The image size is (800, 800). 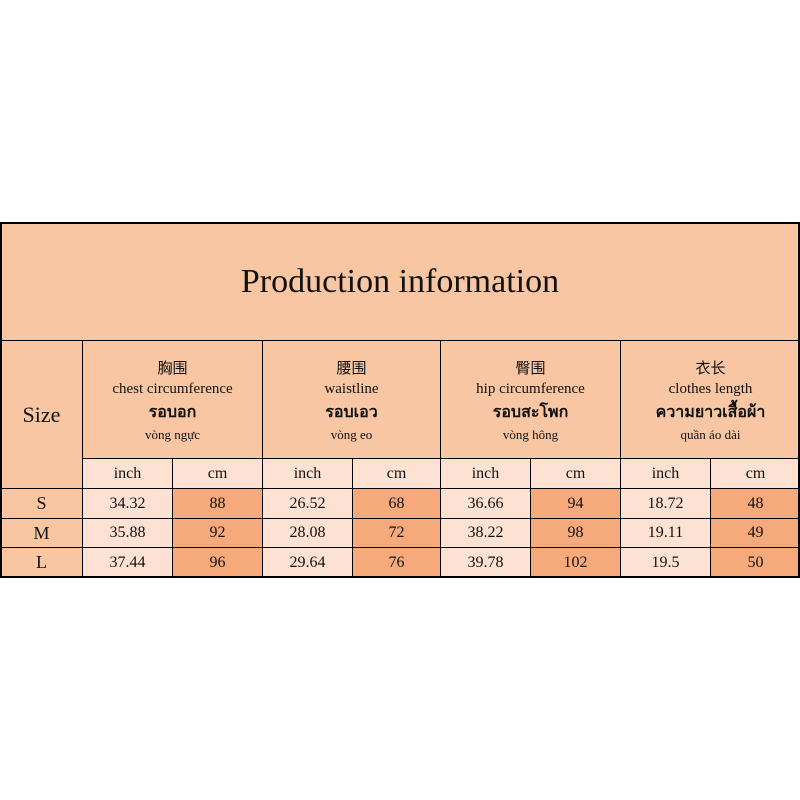 What do you see at coordinates (755, 533) in the screenshot?
I see `value-cell: 49` at bounding box center [755, 533].